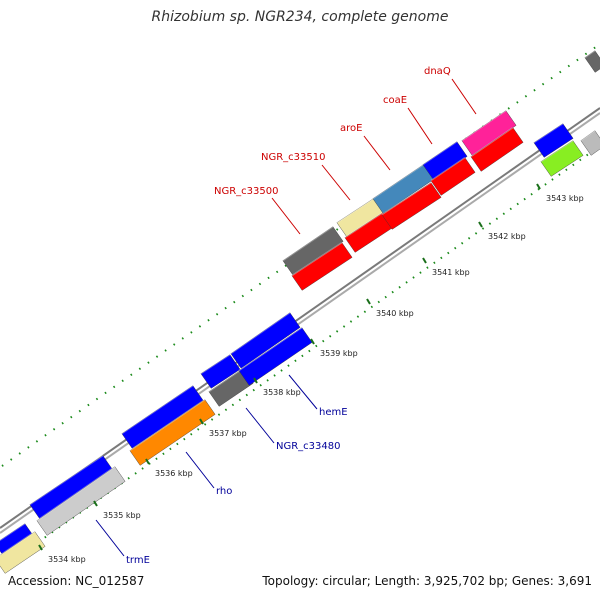 This screenshot has width=600, height=600. What do you see at coordinates (333, 412) in the screenshot?
I see `reverse-gene-label: hemE` at bounding box center [333, 412].